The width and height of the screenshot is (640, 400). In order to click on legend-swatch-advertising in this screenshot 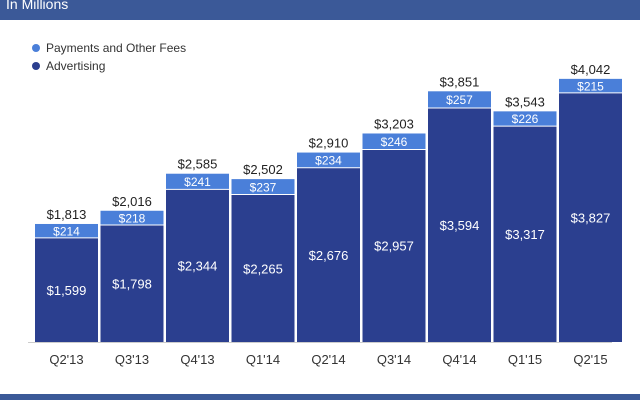, I will do `click(36, 66)`.